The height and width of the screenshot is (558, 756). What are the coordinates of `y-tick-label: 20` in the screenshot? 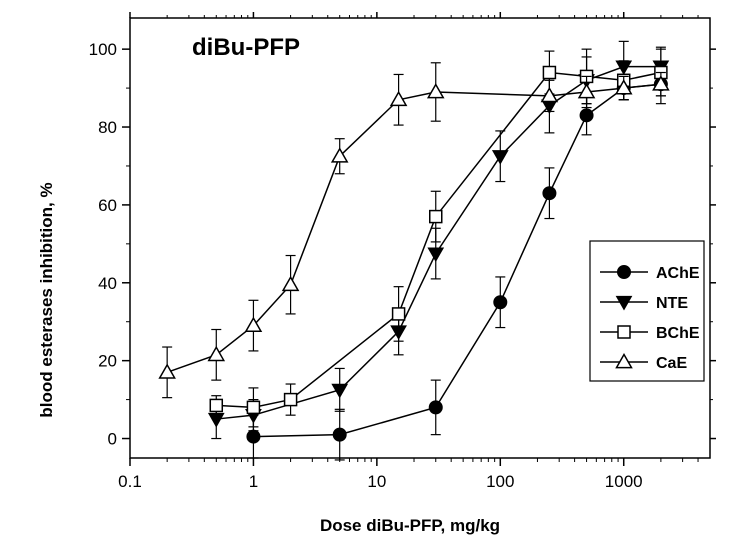 It's located at (107, 361).